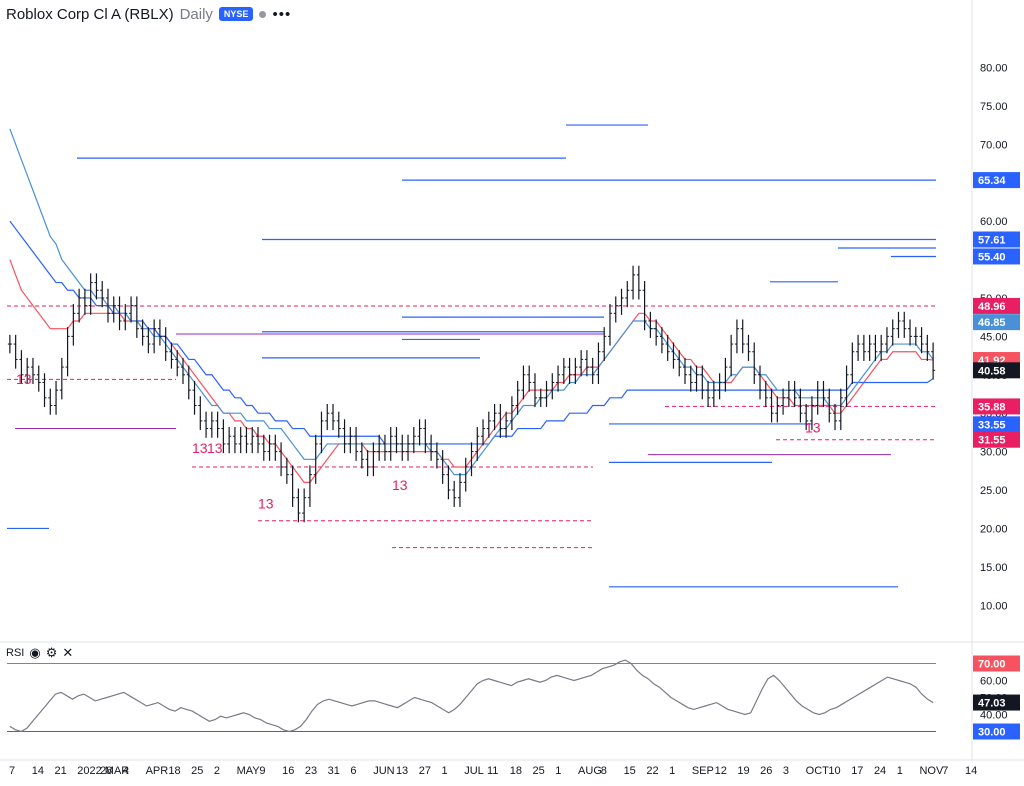 This screenshot has width=1024, height=786. Describe the element at coordinates (992, 441) in the screenshot. I see `price-label-text: 31.55` at that location.